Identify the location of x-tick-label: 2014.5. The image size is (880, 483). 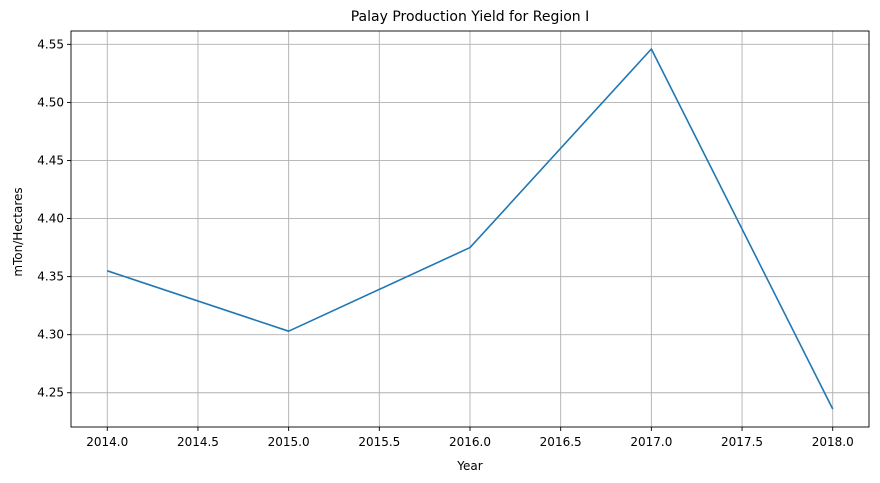
(198, 442).